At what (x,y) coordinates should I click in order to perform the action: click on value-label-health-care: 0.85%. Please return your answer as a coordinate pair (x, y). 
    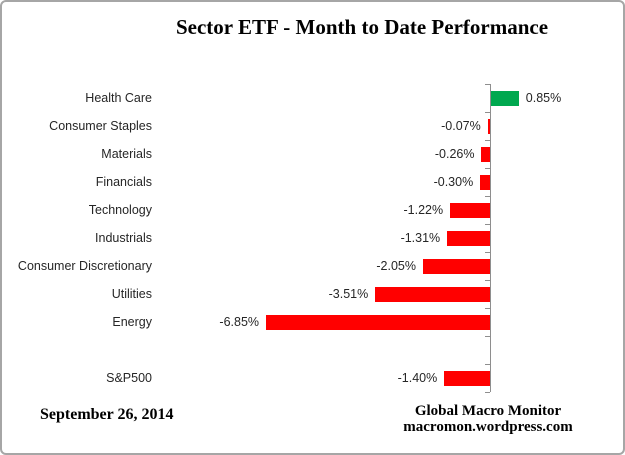
    Looking at the image, I should click on (543, 98).